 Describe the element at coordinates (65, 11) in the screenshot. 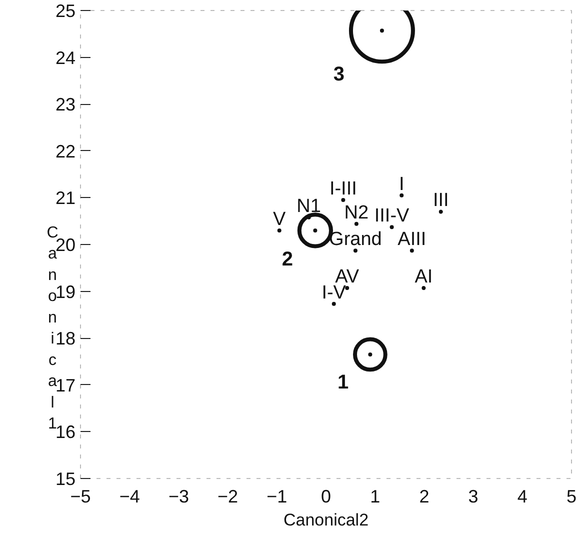

I see `y-tick-label: 25` at that location.